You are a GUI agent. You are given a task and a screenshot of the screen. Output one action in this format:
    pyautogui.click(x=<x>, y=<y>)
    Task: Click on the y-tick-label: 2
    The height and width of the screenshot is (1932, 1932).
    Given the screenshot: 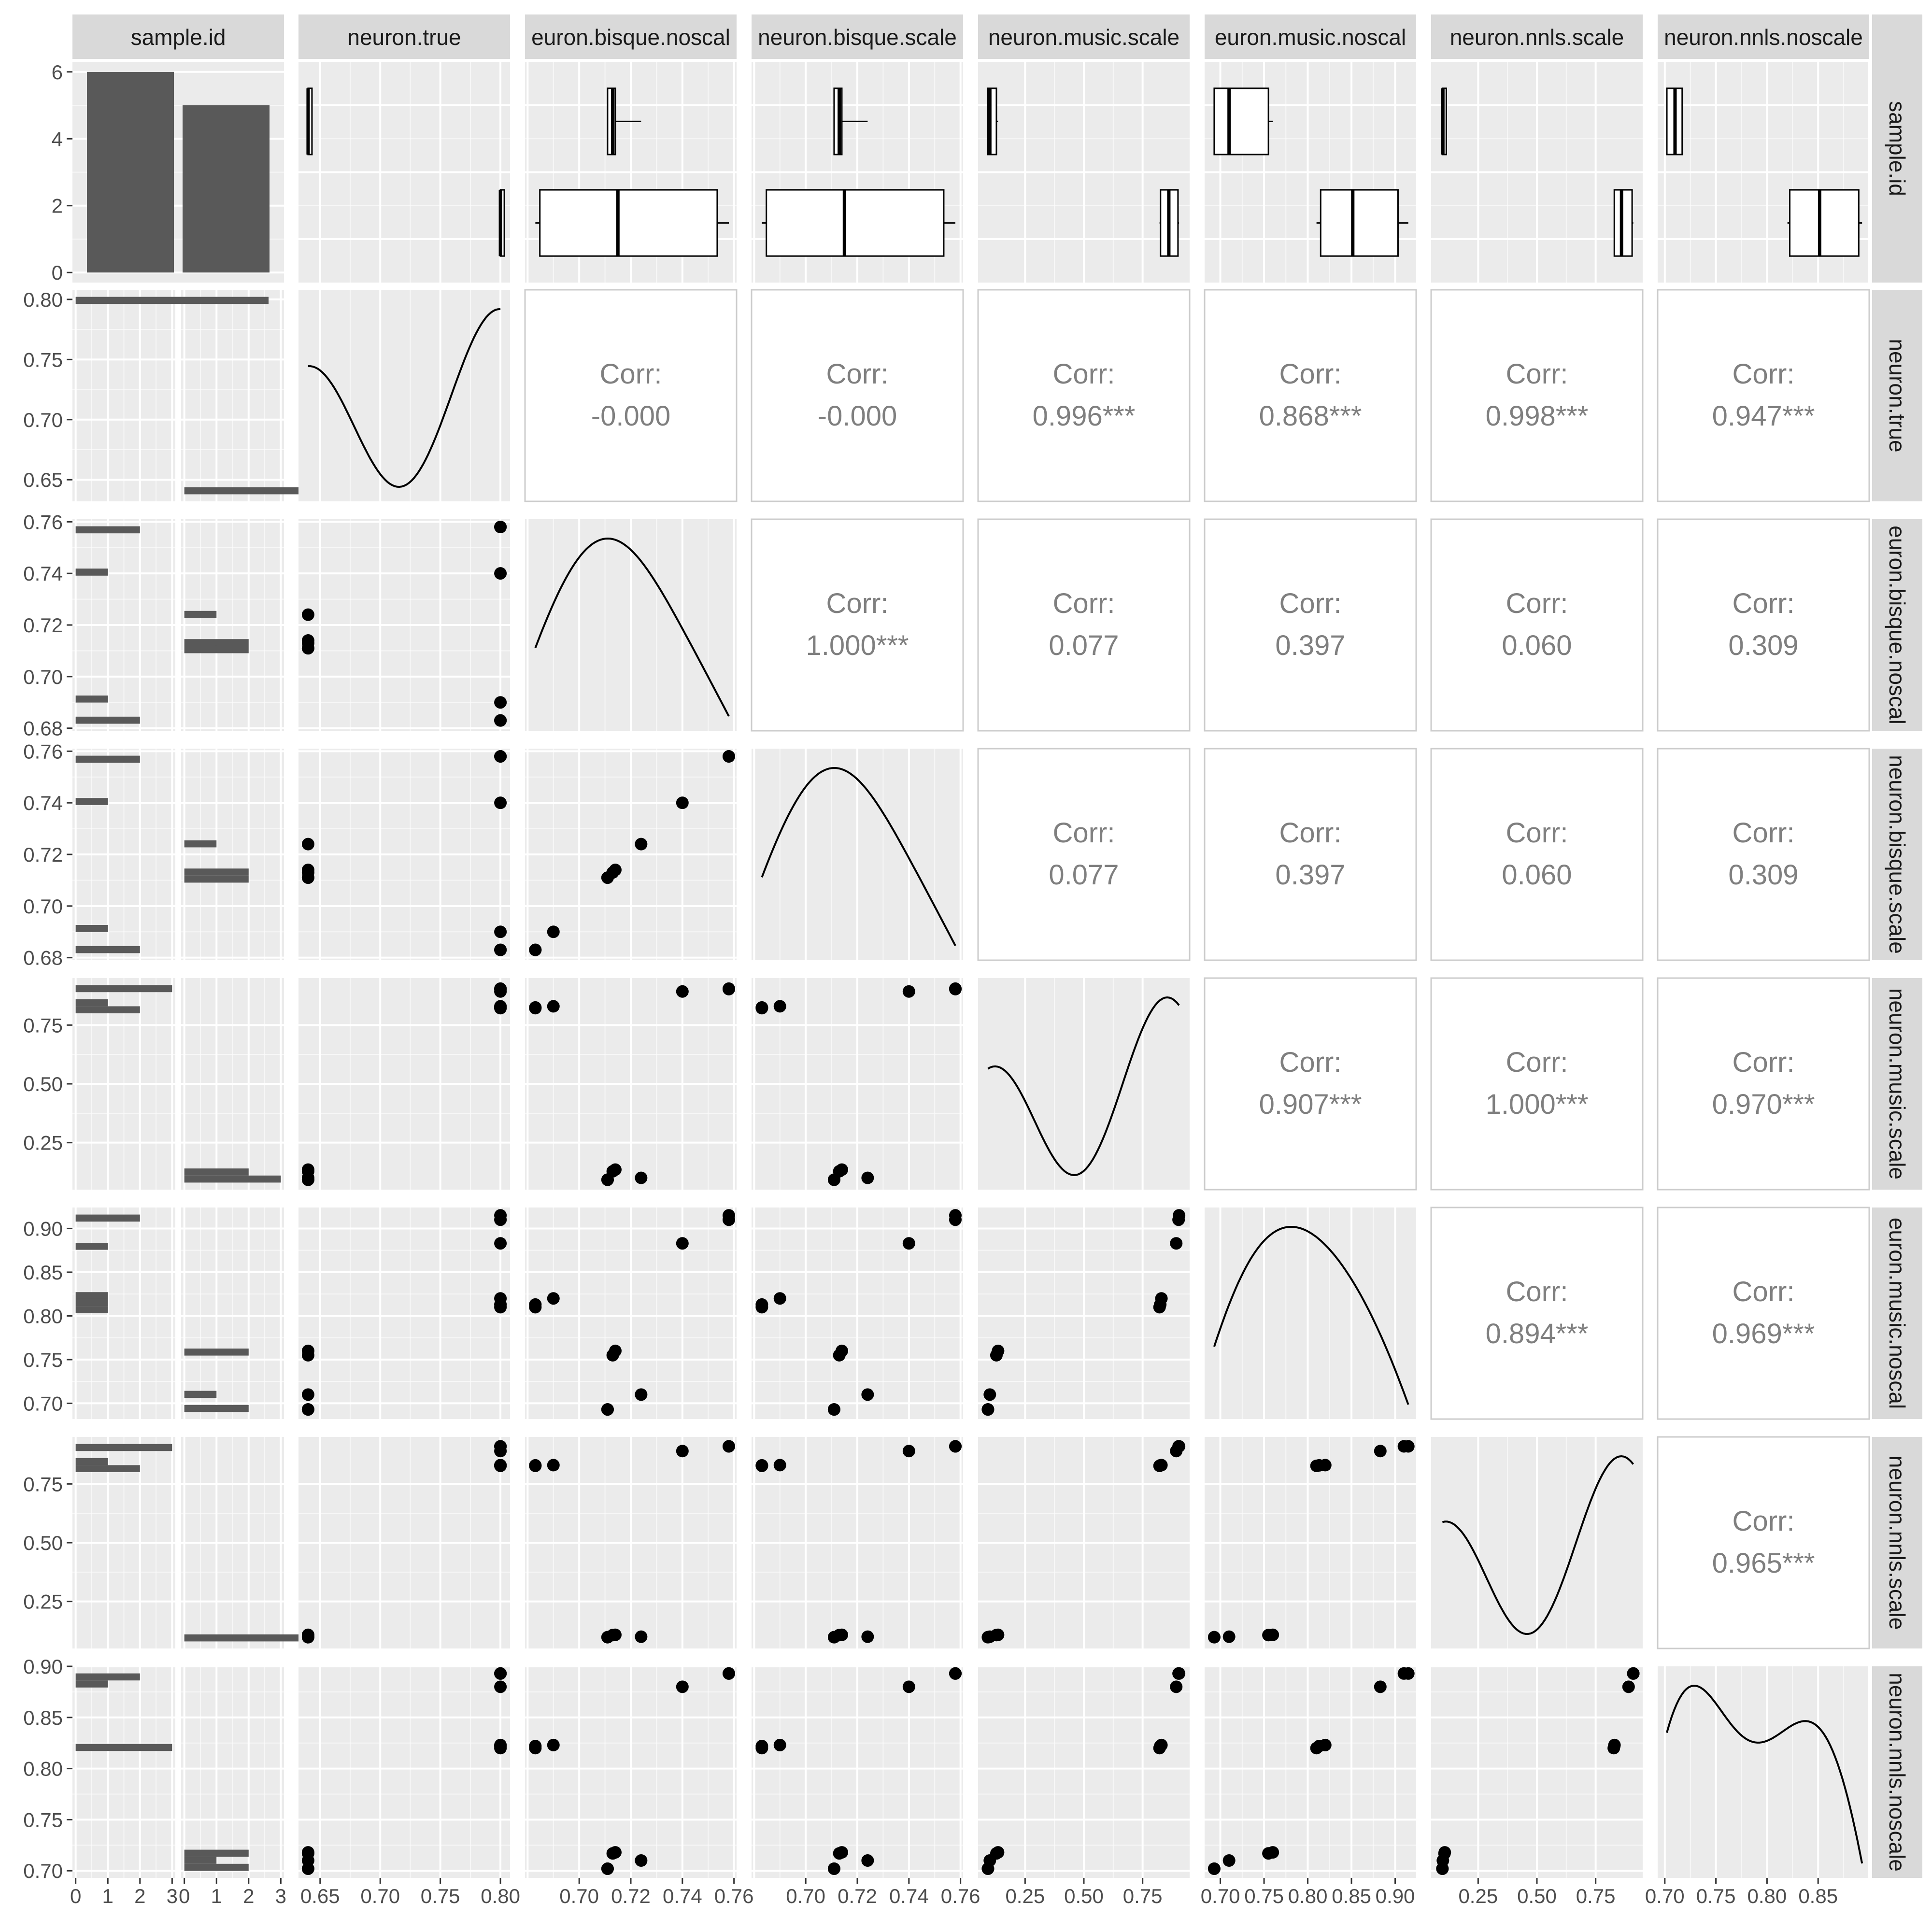 What is the action you would take?
    pyautogui.click(x=57, y=206)
    